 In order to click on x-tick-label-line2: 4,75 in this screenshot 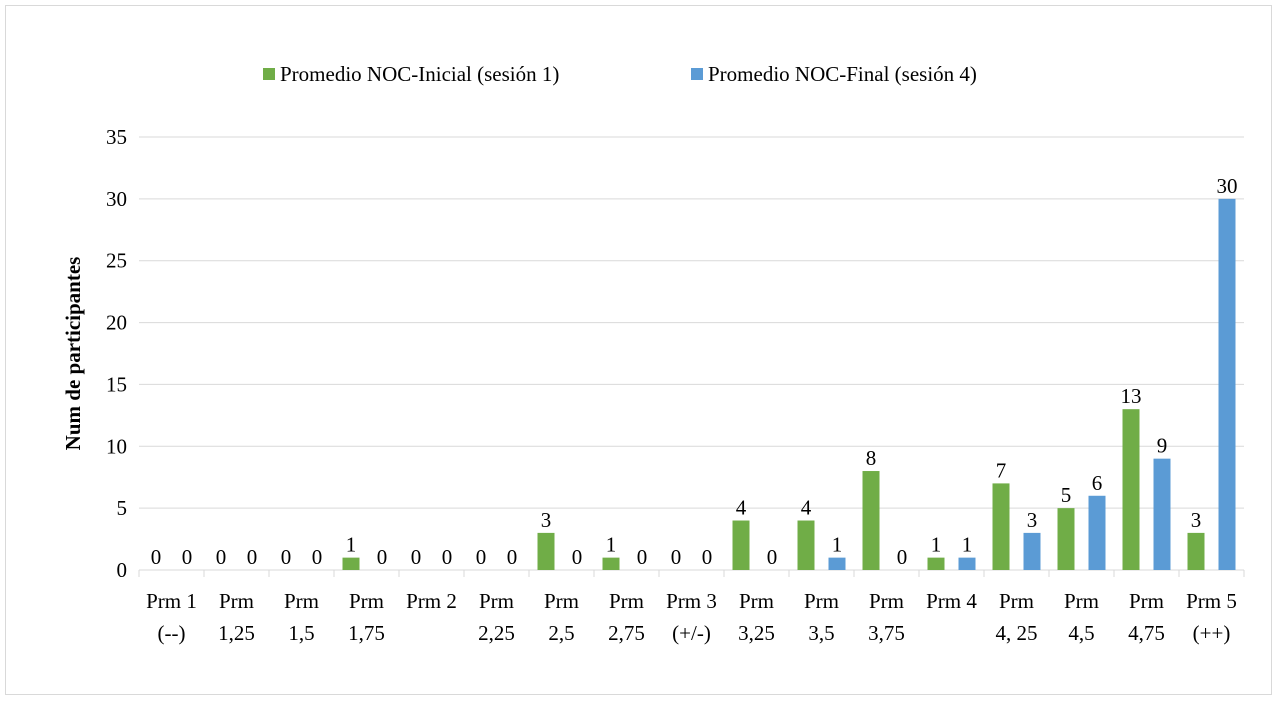, I will do `click(1146, 633)`.